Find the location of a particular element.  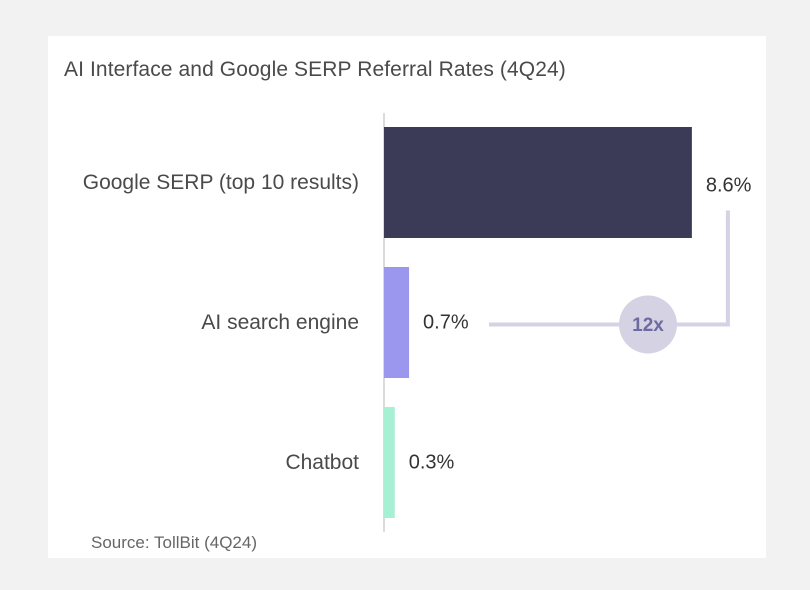

annotation-connector is located at coordinates (609, 268).